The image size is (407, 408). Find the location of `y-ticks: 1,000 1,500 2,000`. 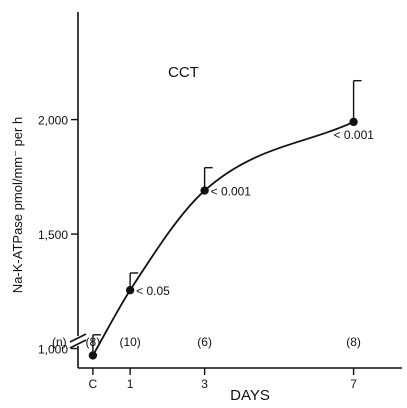

y-ticks: 1,000 1,500 2,000 is located at coordinates (58, 235).